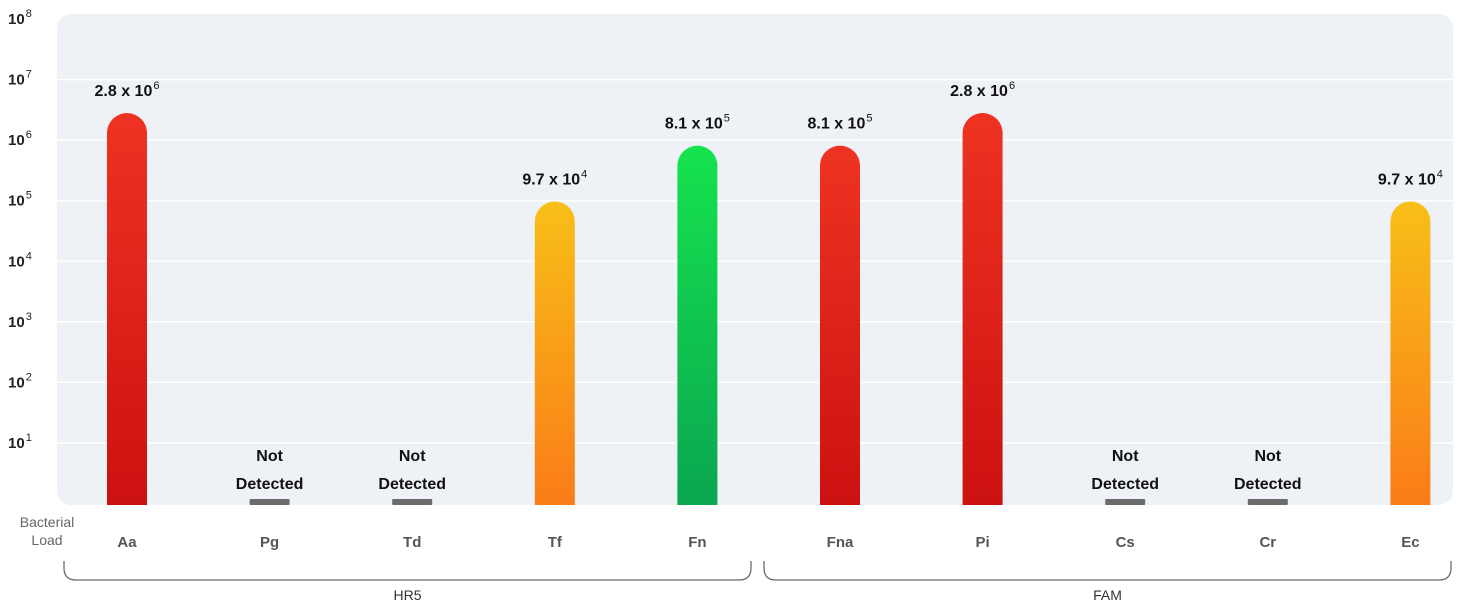  I want to click on y-tick-label: 10⁷, so click(20, 79).